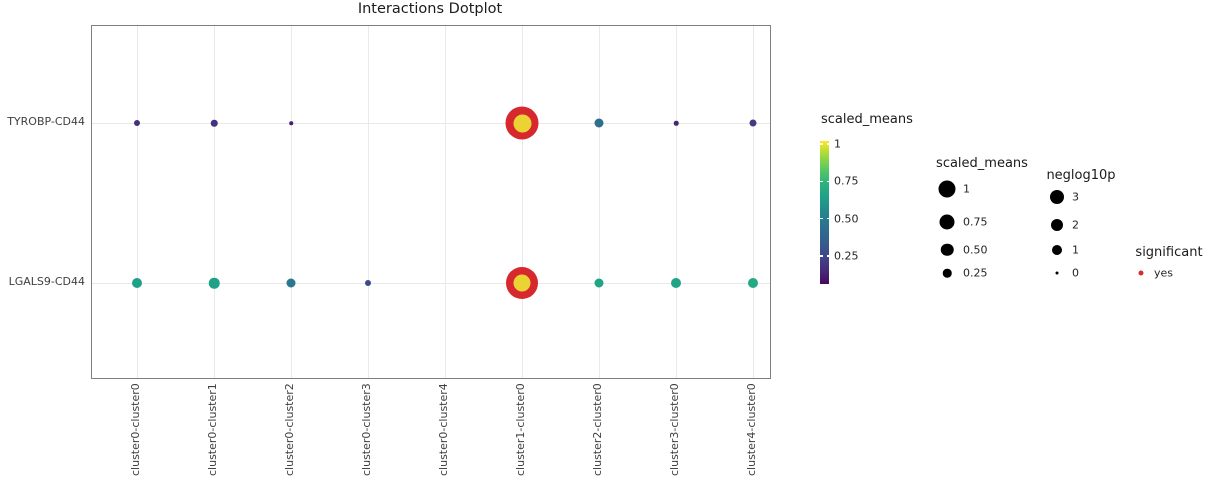 This screenshot has width=1212, height=493. Describe the element at coordinates (443, 429) in the screenshot. I see `x-label-cluster0-cluster4: cluster0-cluster4` at that location.